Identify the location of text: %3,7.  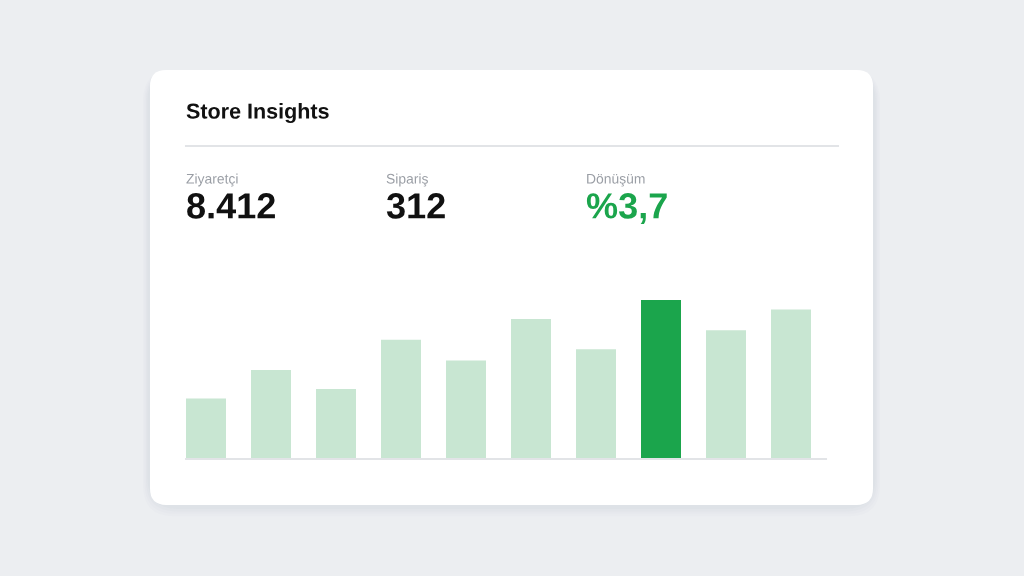
(626, 208).